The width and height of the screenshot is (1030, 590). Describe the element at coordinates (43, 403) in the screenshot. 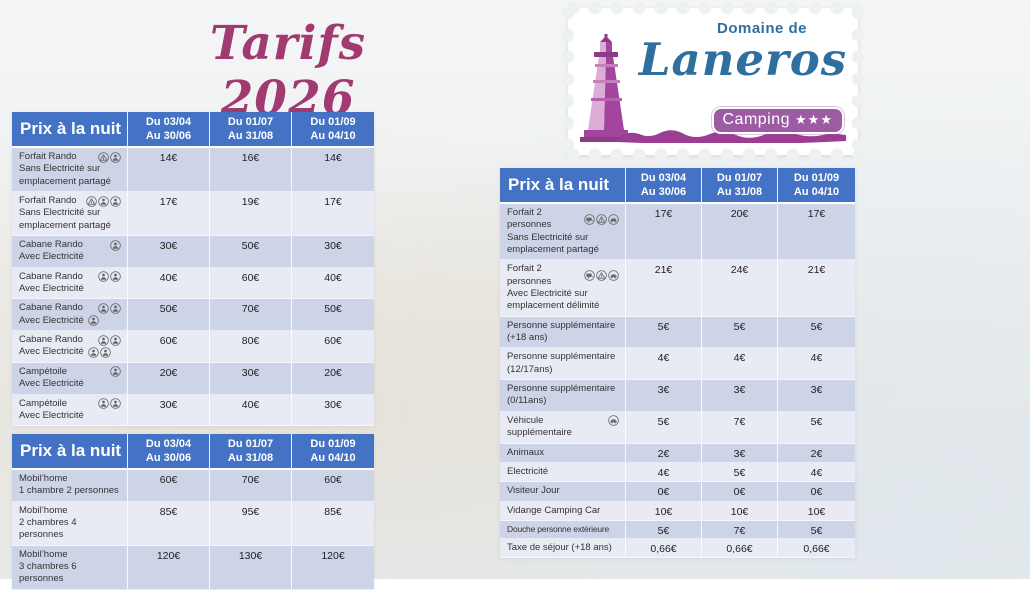

I see `row-title: Campétoile` at that location.